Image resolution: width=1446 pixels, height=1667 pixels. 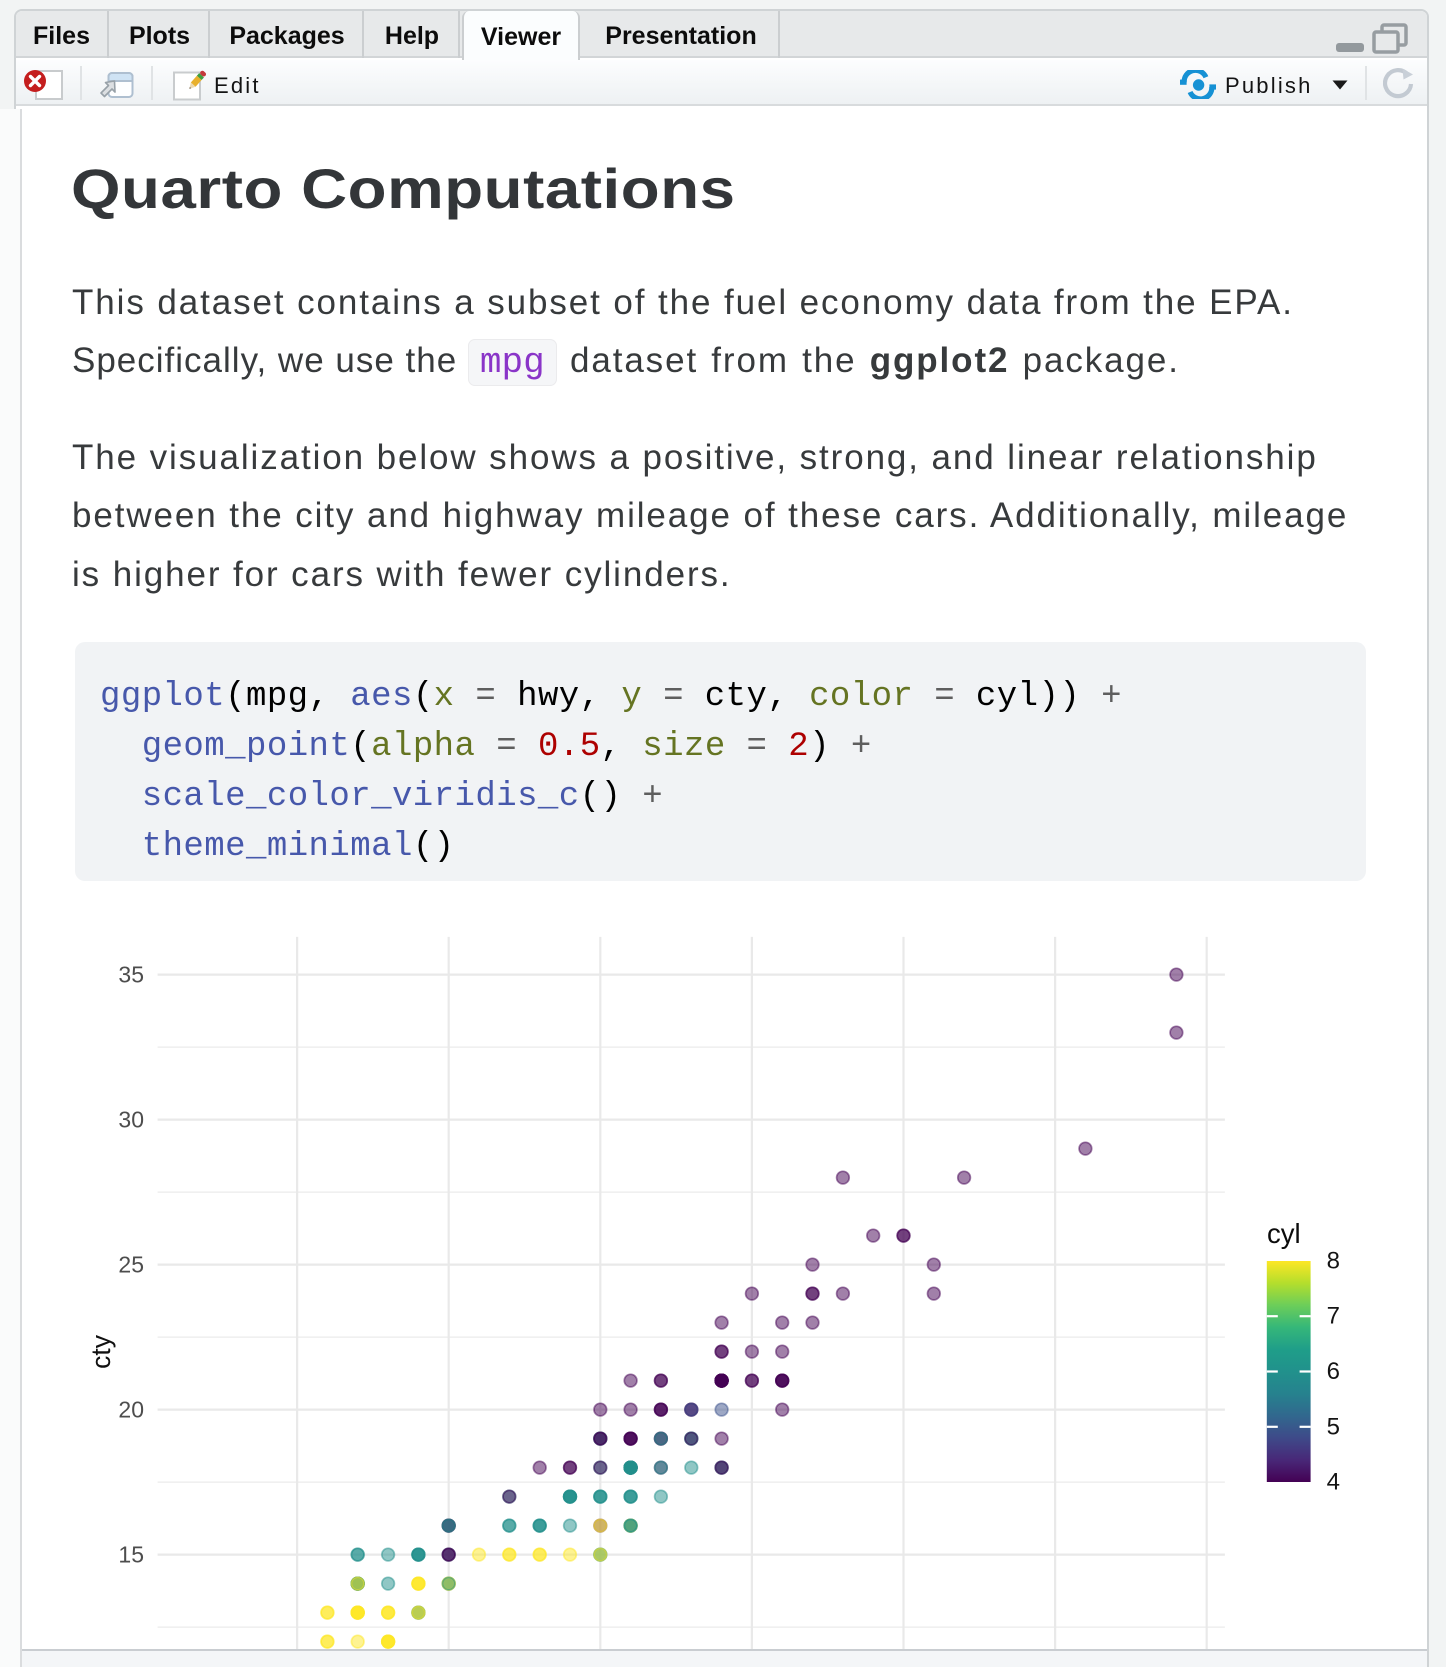 What do you see at coordinates (131, 1265) in the screenshot?
I see `svg-text: 25` at bounding box center [131, 1265].